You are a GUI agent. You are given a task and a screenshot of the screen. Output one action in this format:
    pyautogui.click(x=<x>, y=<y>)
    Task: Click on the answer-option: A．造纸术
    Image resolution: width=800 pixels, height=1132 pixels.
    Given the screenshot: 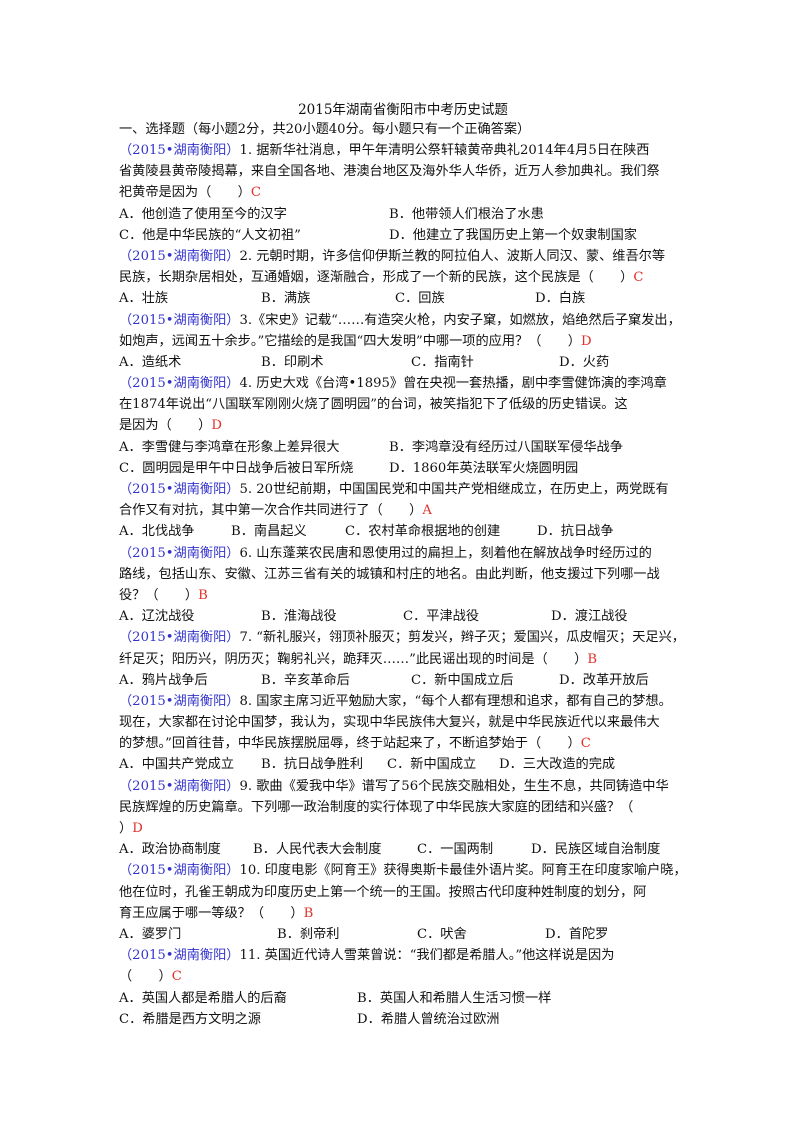 What is the action you would take?
    pyautogui.click(x=150, y=362)
    